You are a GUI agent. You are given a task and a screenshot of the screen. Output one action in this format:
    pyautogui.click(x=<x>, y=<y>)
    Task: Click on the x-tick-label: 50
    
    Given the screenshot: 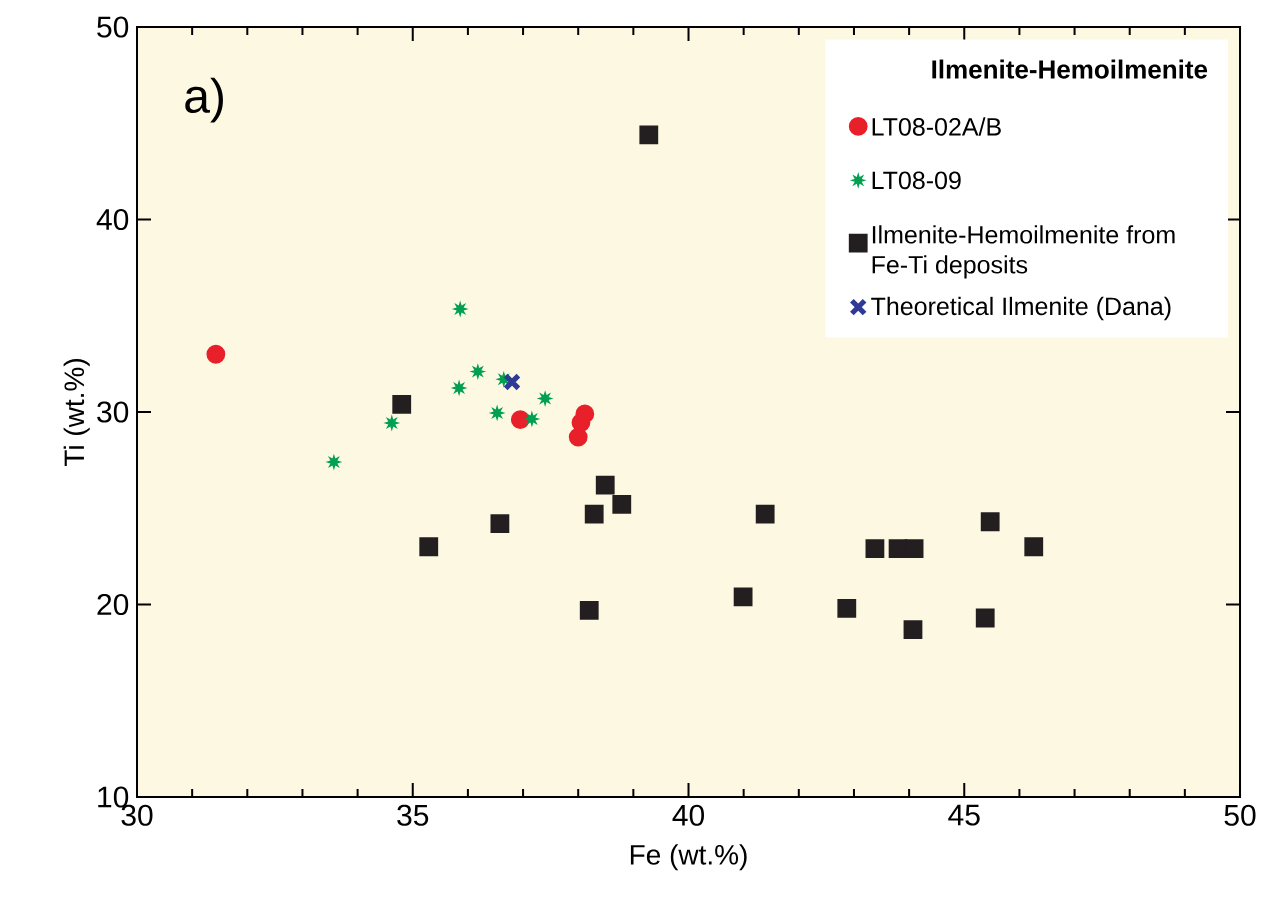 What is the action you would take?
    pyautogui.click(x=1240, y=815)
    